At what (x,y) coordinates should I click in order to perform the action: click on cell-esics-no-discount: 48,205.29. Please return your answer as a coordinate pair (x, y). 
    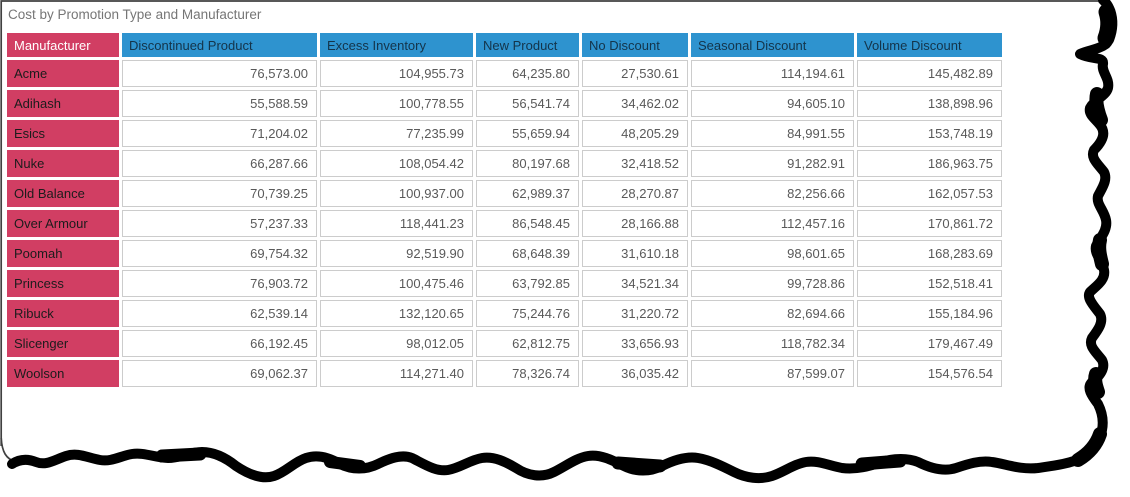
    Looking at the image, I should click on (635, 133).